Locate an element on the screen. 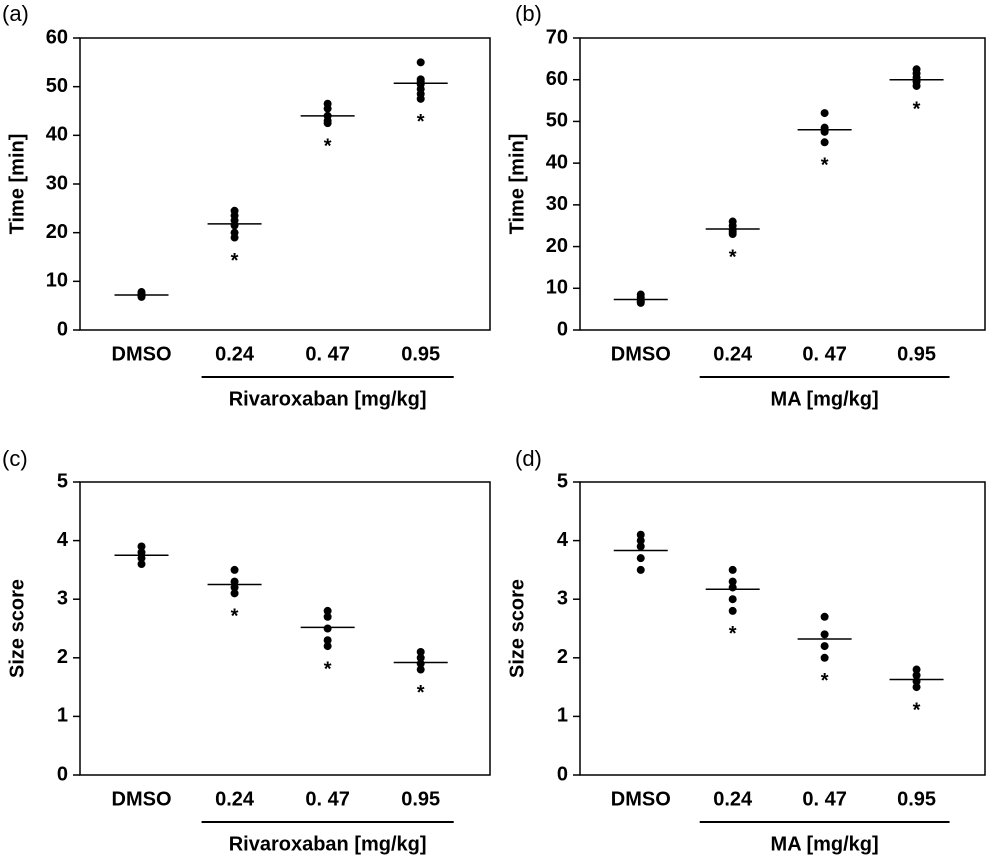 The image size is (1000, 861). y-tick-label: 4 is located at coordinates (563, 540).